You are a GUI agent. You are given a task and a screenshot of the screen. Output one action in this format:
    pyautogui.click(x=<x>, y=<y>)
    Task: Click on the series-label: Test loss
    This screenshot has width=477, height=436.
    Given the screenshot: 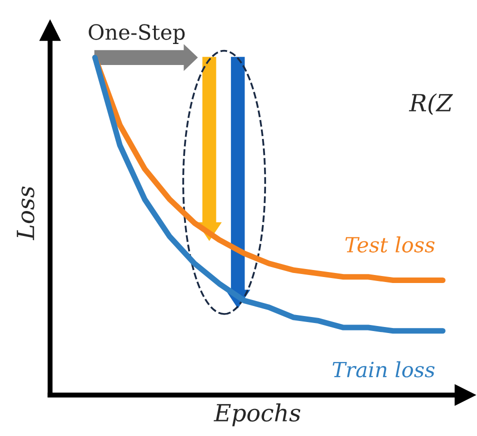 What is the action you would take?
    pyautogui.click(x=390, y=244)
    